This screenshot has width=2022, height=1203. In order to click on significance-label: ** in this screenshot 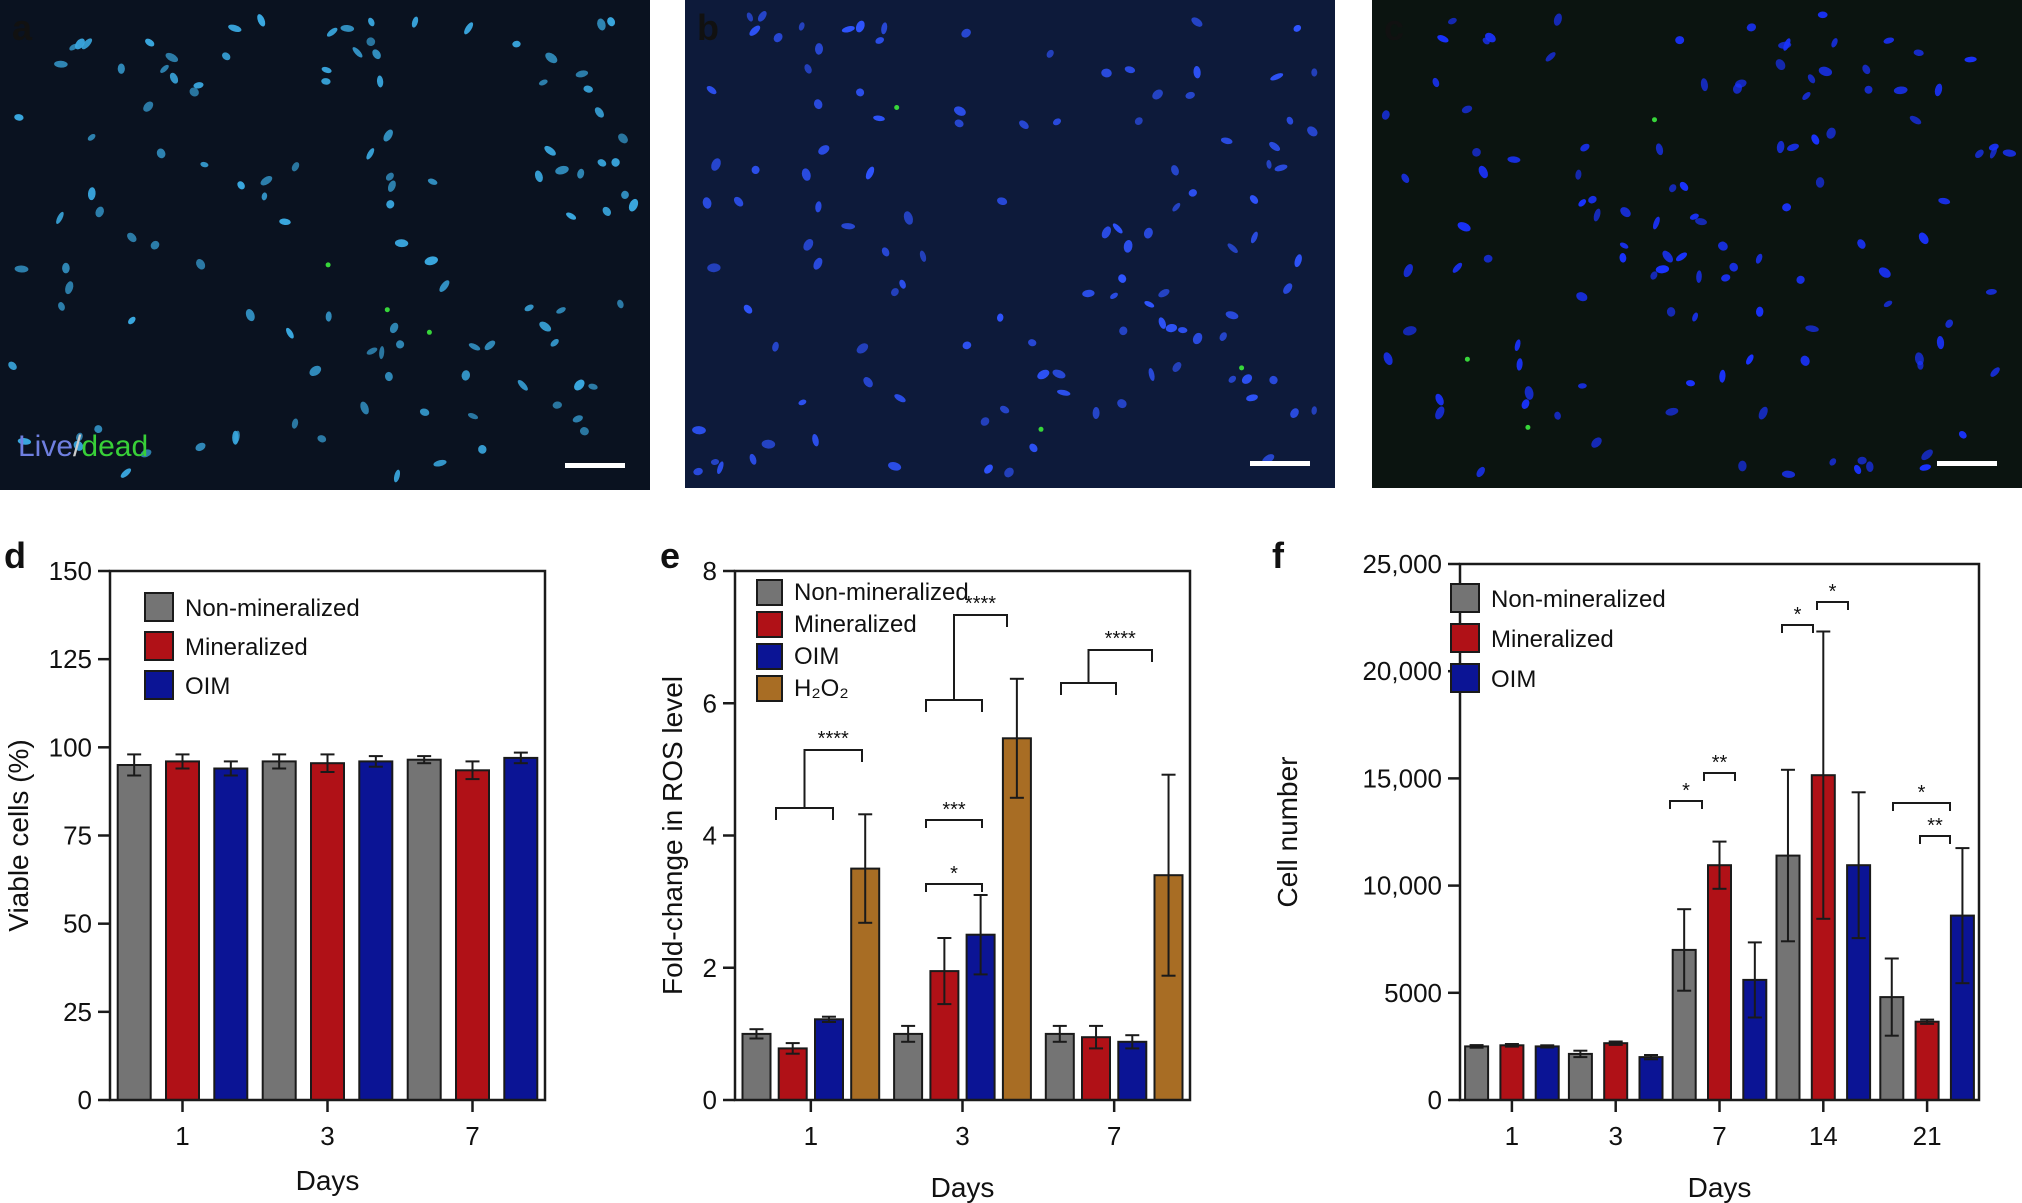, I will do `click(1720, 763)`.